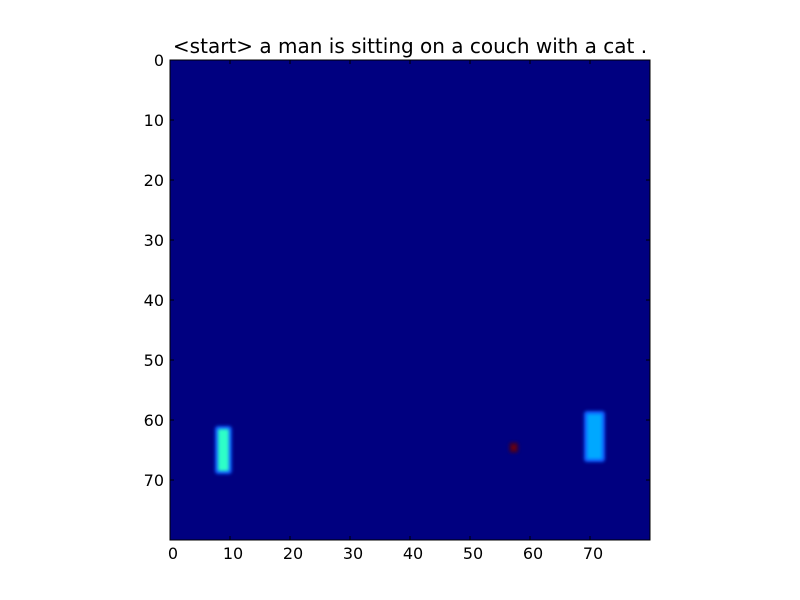 This screenshot has width=800, height=600. I want to click on x-tick-label: 60, so click(533, 553).